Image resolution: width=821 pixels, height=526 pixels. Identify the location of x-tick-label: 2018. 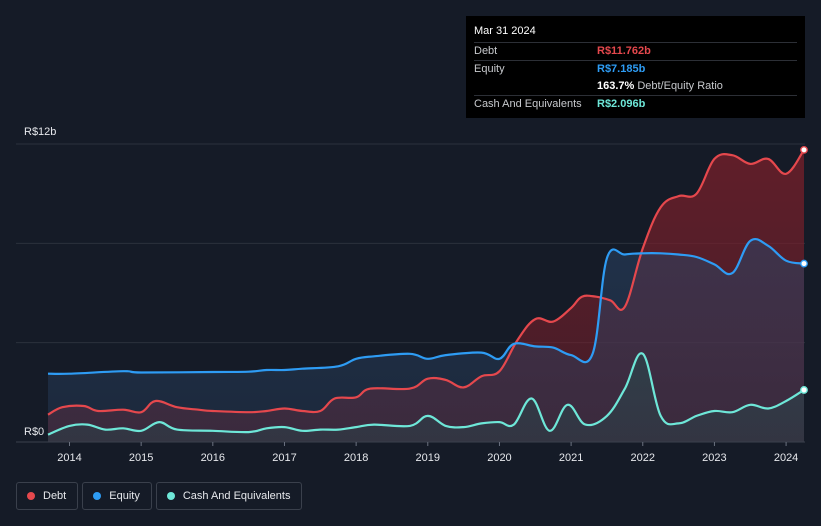
(356, 458).